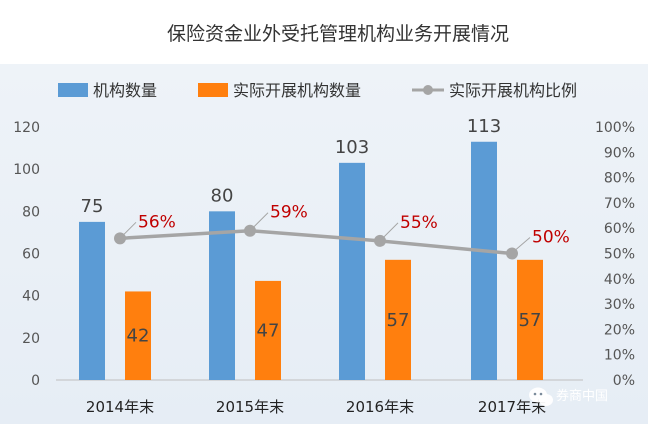  What do you see at coordinates (619, 356) in the screenshot?
I see `y-right-tick-label: 10%` at bounding box center [619, 356].